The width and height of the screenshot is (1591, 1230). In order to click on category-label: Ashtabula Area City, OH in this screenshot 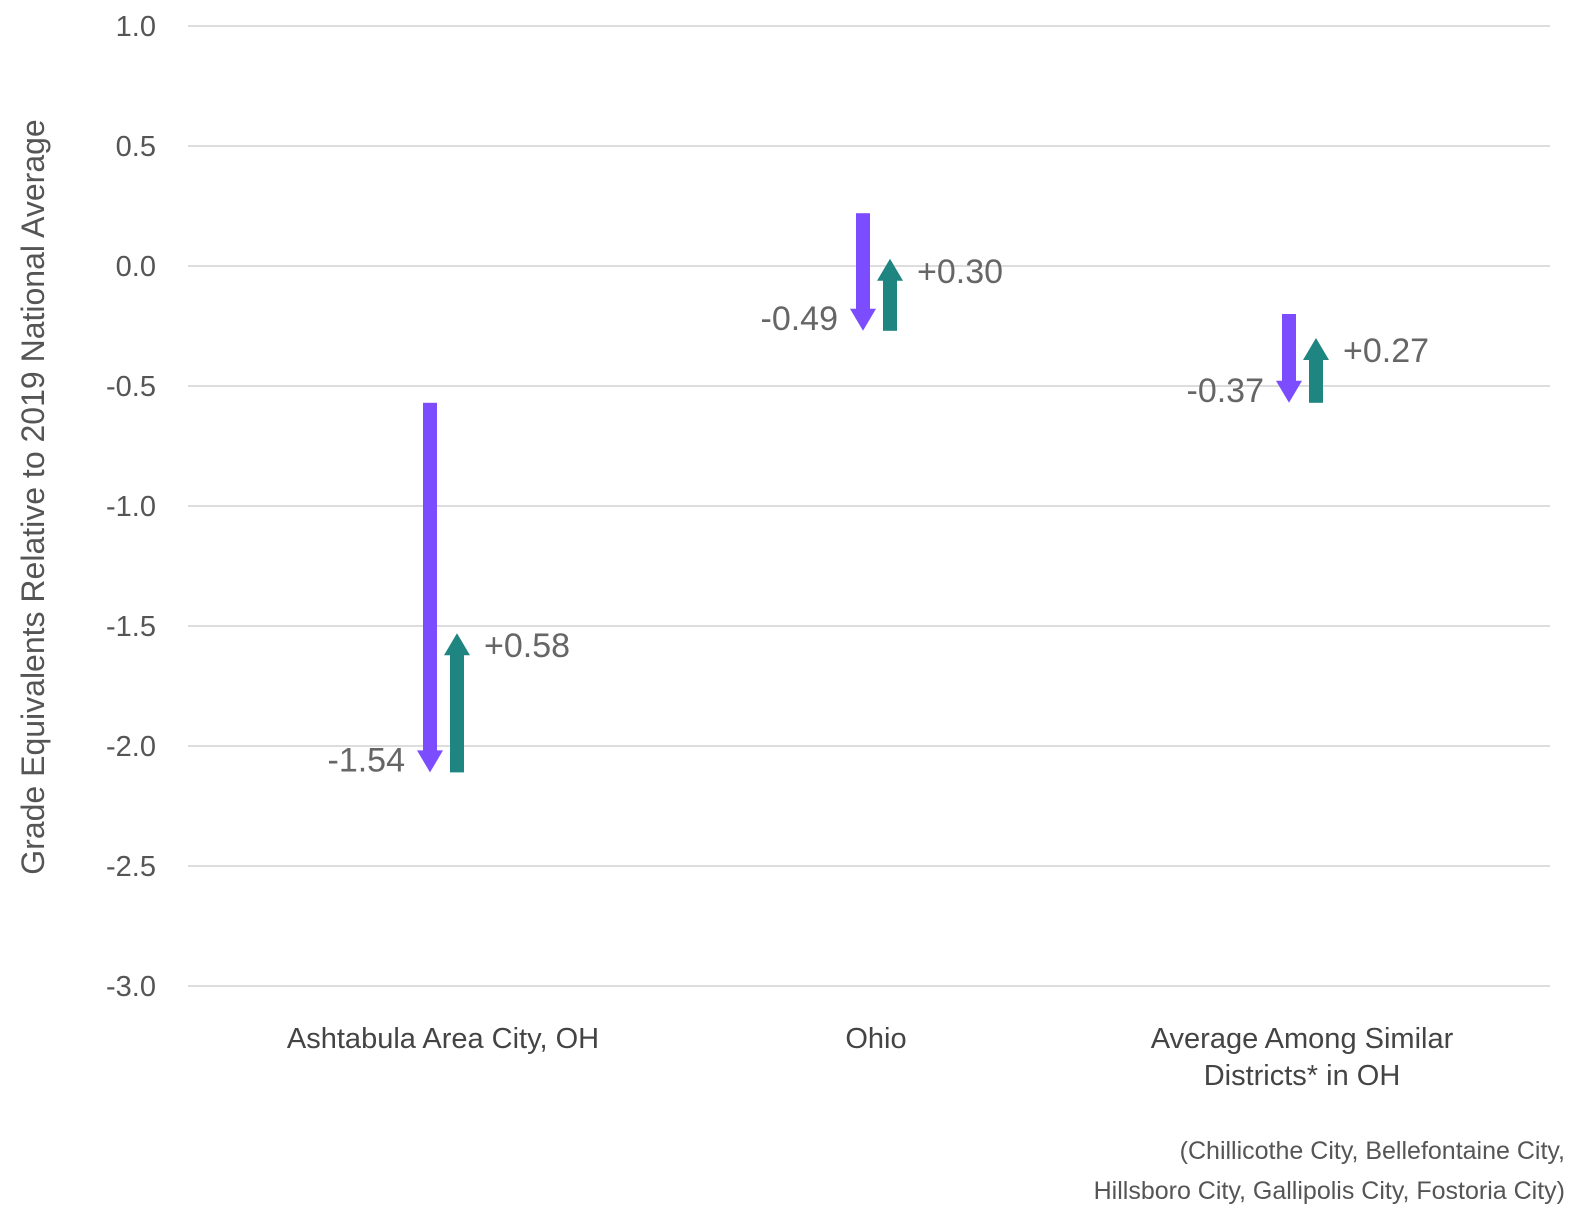, I will do `click(443, 1039)`.